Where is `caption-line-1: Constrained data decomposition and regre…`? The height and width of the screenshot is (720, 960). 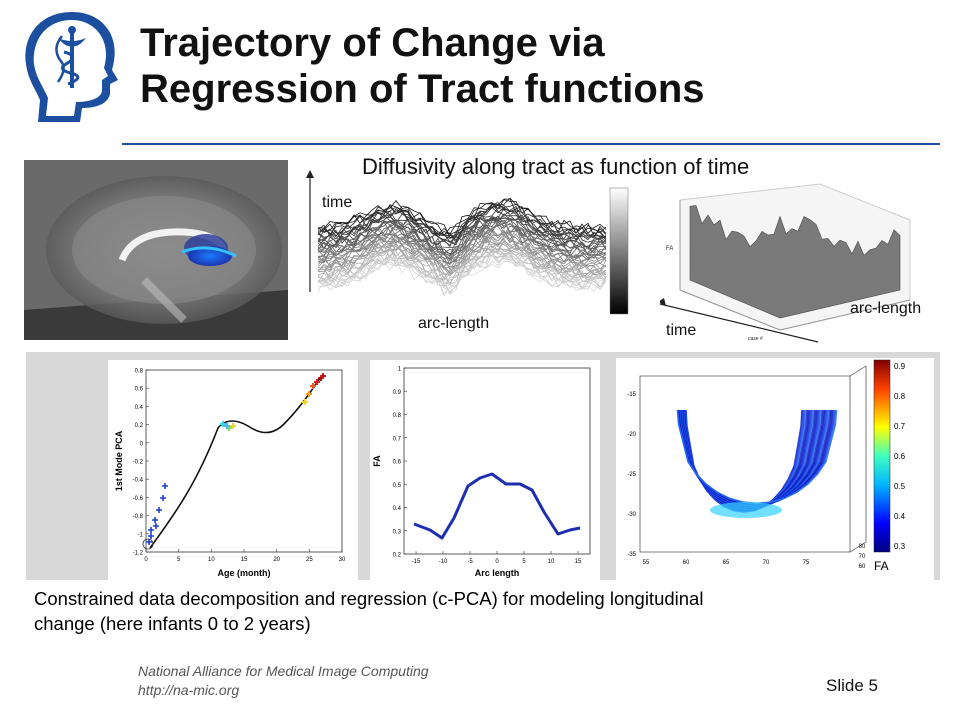 caption-line-1: Constrained data decomposition and regre… is located at coordinates (369, 598).